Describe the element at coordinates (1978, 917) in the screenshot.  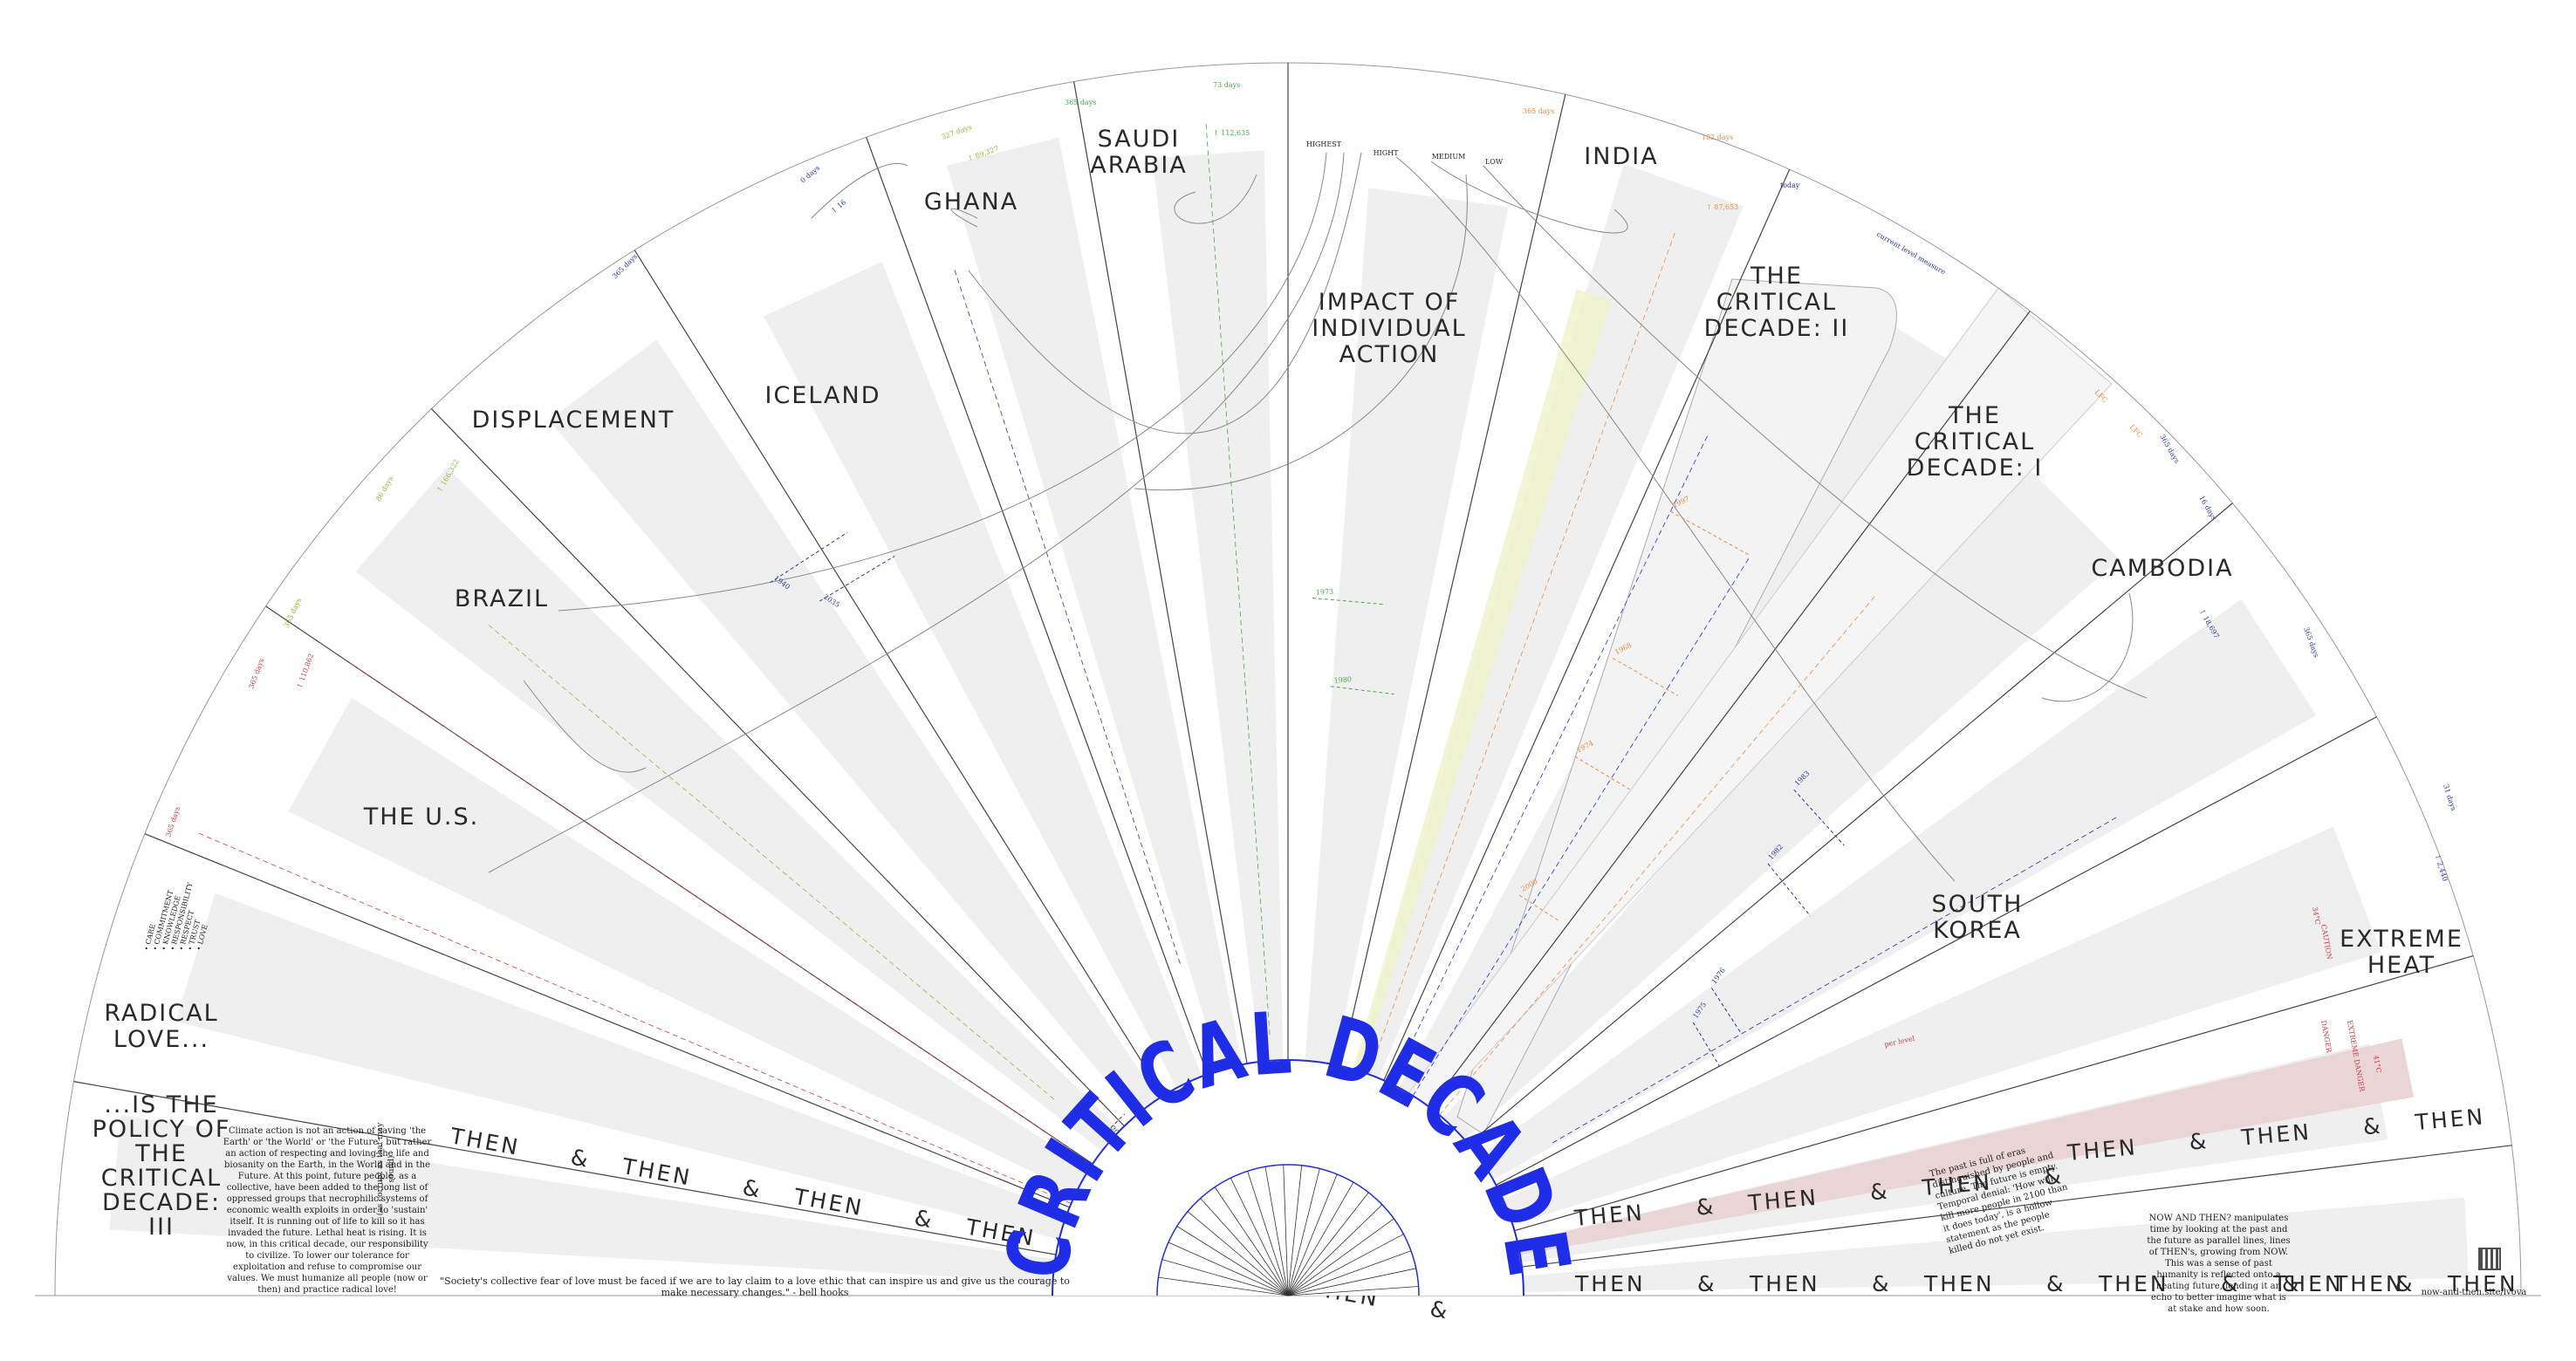
I see `south-korea-label: SOUTH KOREA` at that location.